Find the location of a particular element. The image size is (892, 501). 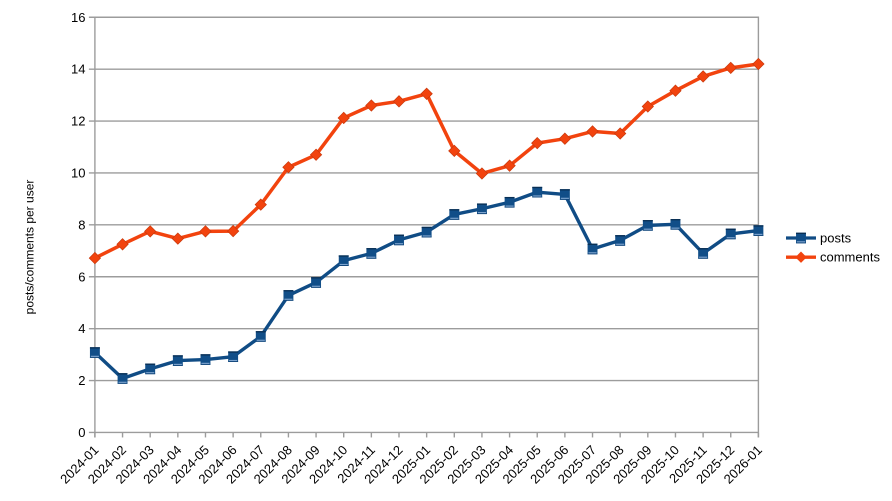

svg-text: 14 is located at coordinates (78, 69).